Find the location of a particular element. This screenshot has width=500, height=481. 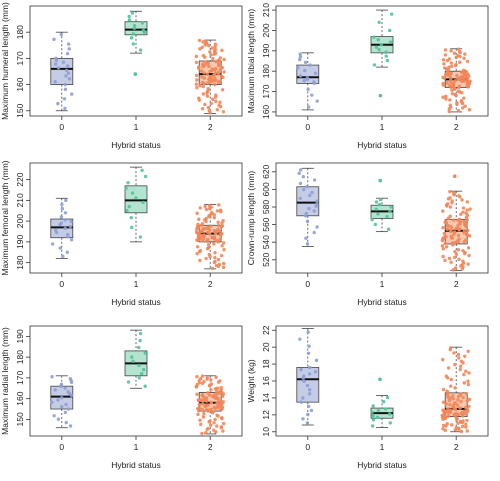

y-tick-label: 180 is located at coordinates (20, 357).